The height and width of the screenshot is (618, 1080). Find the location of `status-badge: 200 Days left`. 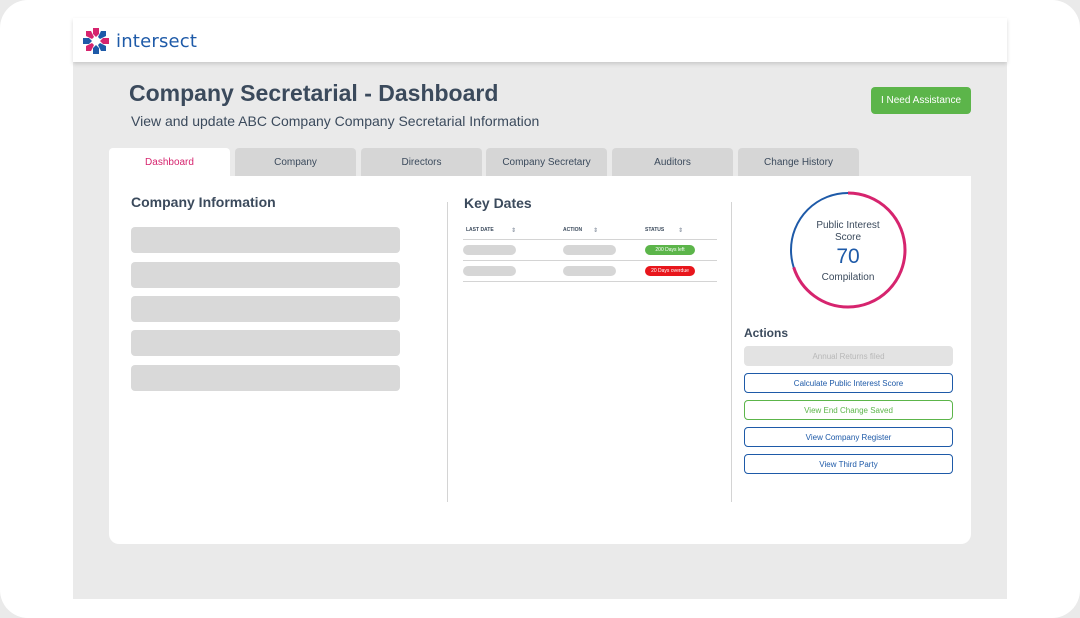

status-badge: 200 Days left is located at coordinates (670, 250).